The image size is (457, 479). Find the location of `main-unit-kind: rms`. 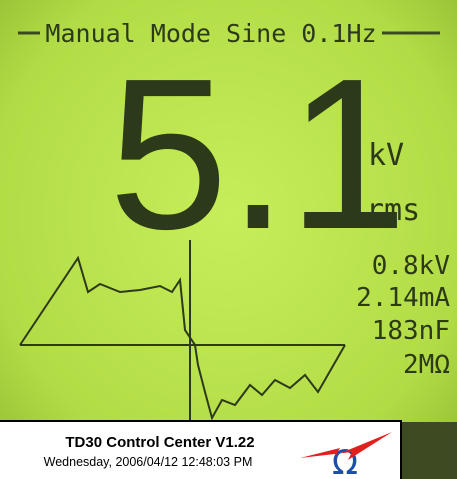

main-unit-kind: rms is located at coordinates (393, 210).